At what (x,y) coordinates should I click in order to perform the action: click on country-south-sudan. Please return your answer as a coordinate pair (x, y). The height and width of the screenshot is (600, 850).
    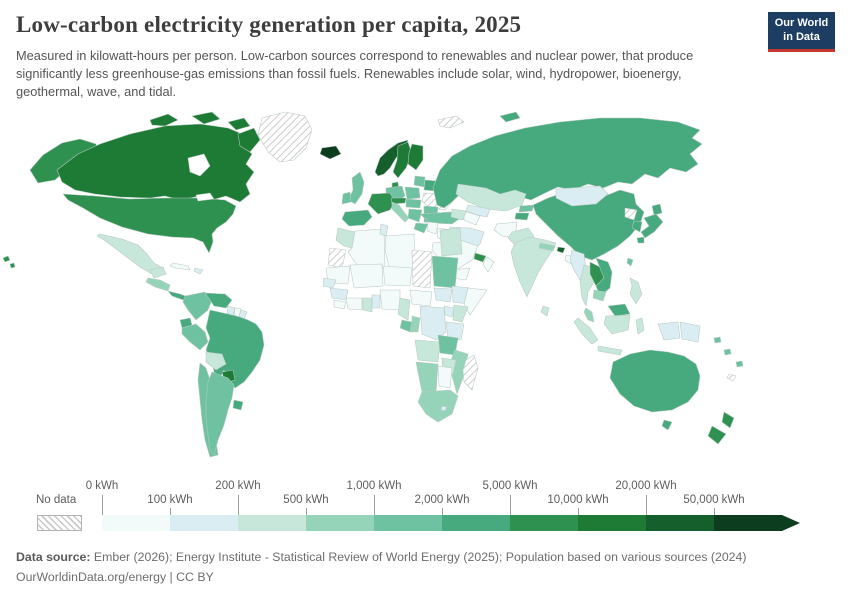
    Looking at the image, I should click on (443, 295).